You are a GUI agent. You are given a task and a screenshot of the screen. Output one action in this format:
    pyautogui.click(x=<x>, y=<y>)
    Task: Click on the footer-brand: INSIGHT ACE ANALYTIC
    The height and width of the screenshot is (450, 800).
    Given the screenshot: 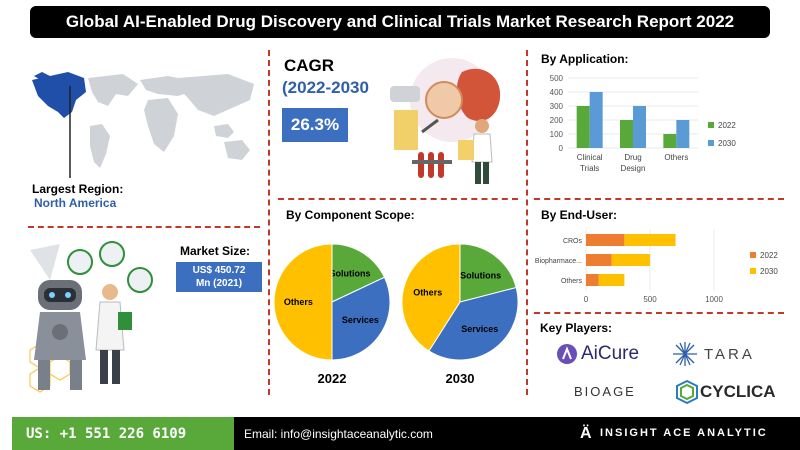 What is the action you would take?
    pyautogui.click(x=684, y=433)
    